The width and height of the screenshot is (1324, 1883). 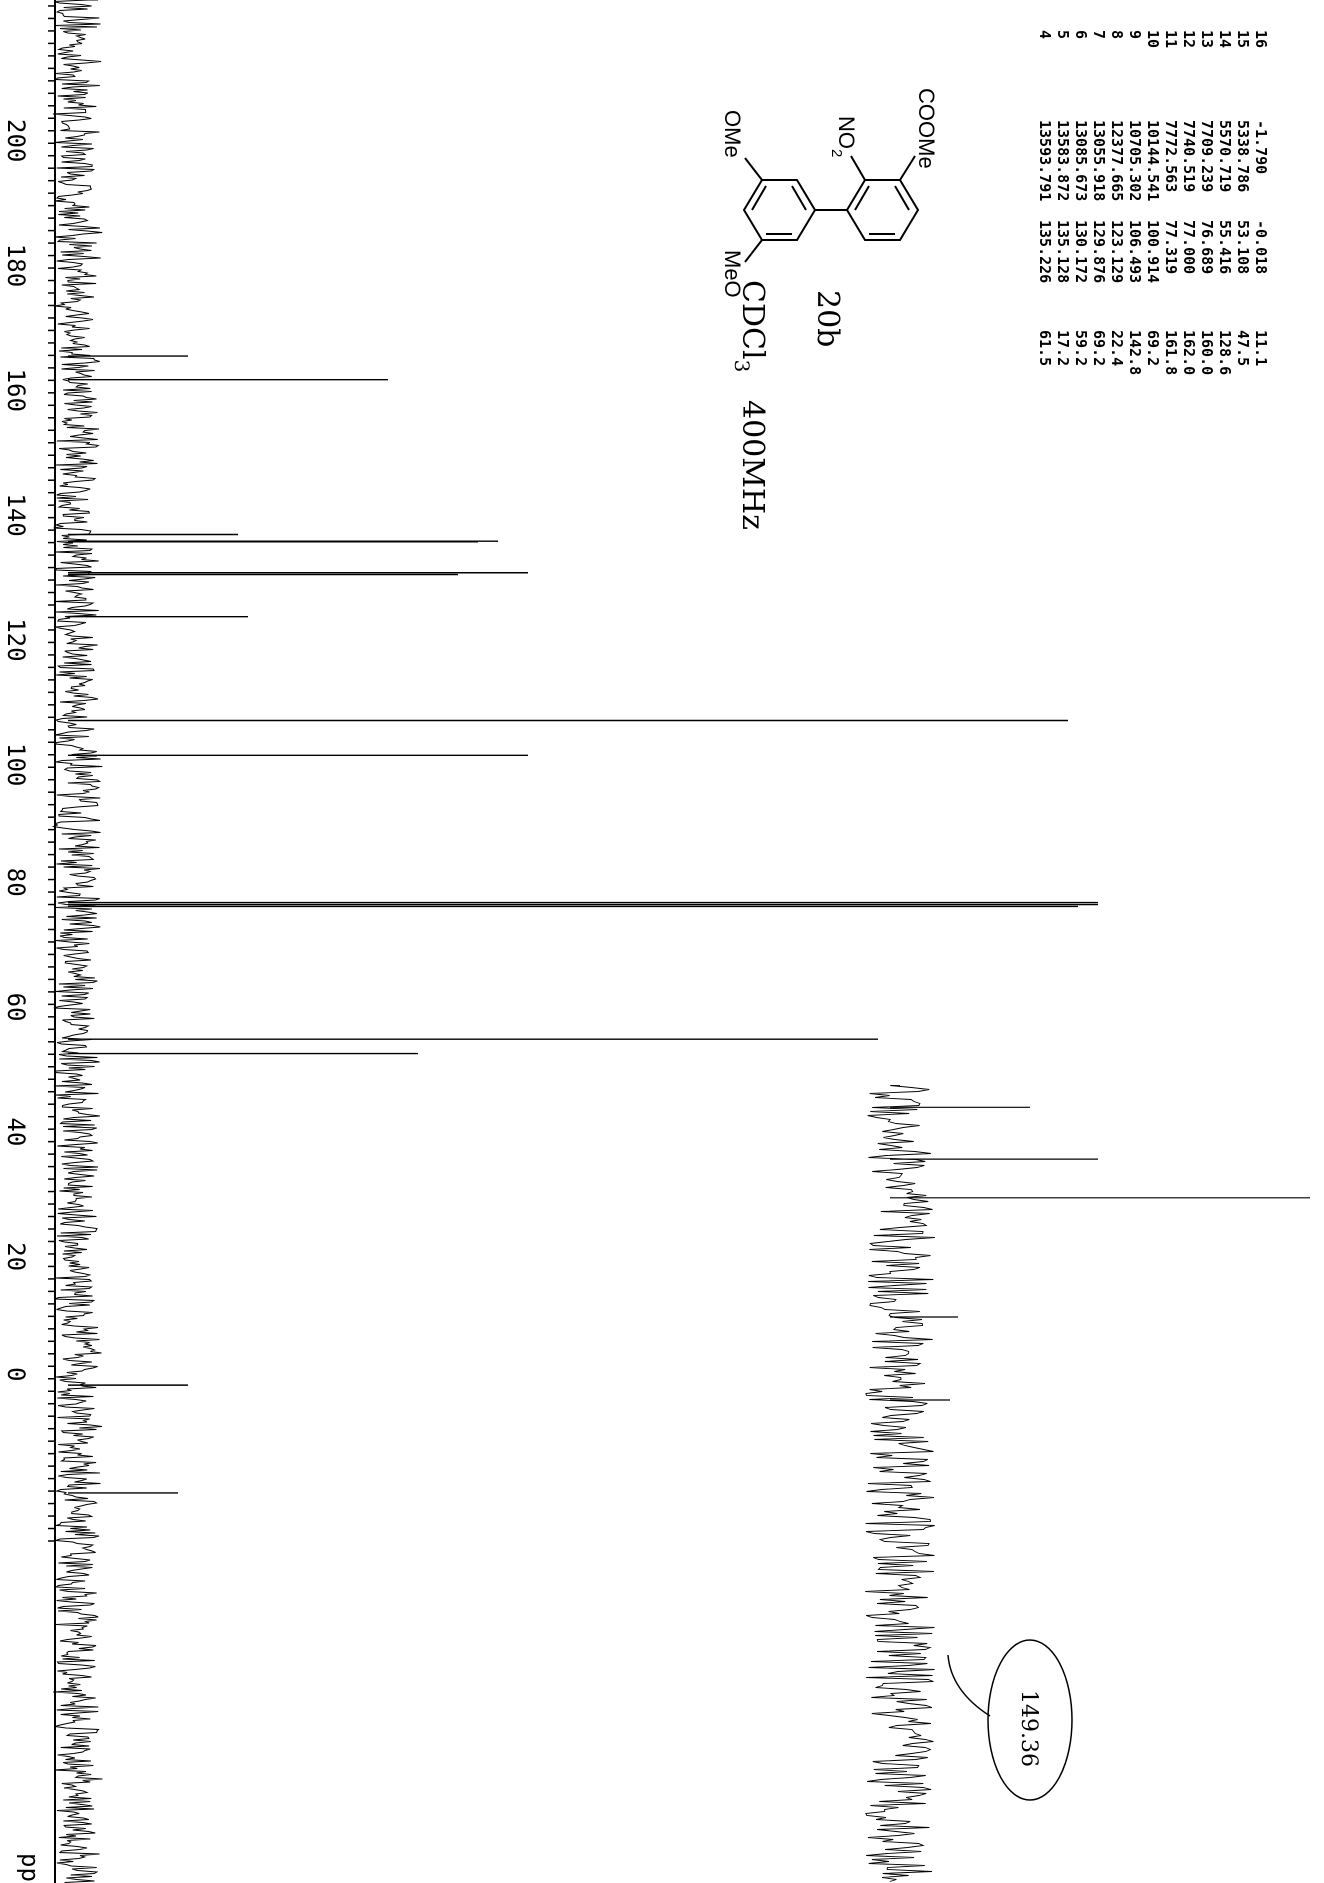 I want to click on peak-table-cell-hz: 7772.563, so click(x=1171, y=156).